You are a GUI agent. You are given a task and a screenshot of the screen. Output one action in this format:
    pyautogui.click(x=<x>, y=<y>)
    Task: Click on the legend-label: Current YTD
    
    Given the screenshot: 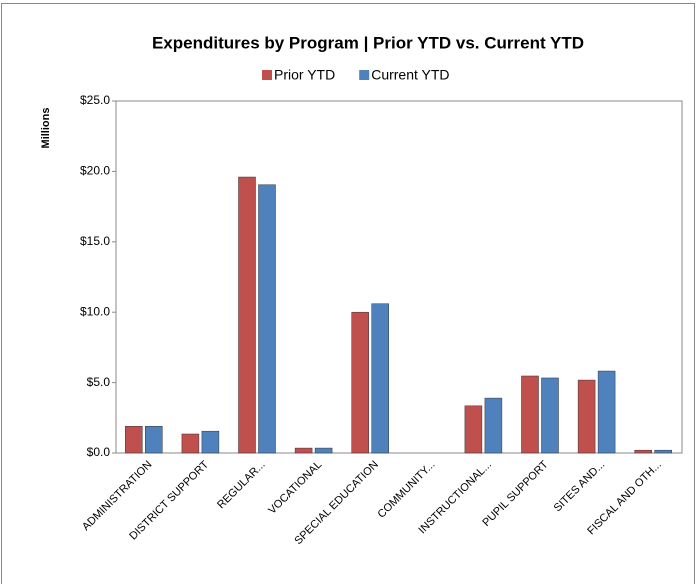 What is the action you would take?
    pyautogui.click(x=410, y=75)
    